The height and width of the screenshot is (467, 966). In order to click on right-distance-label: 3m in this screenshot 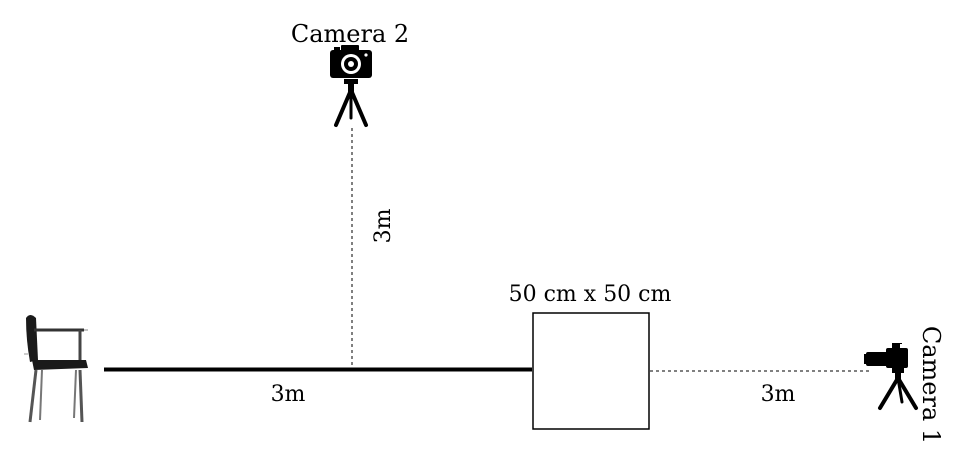, I will do `click(778, 394)`.